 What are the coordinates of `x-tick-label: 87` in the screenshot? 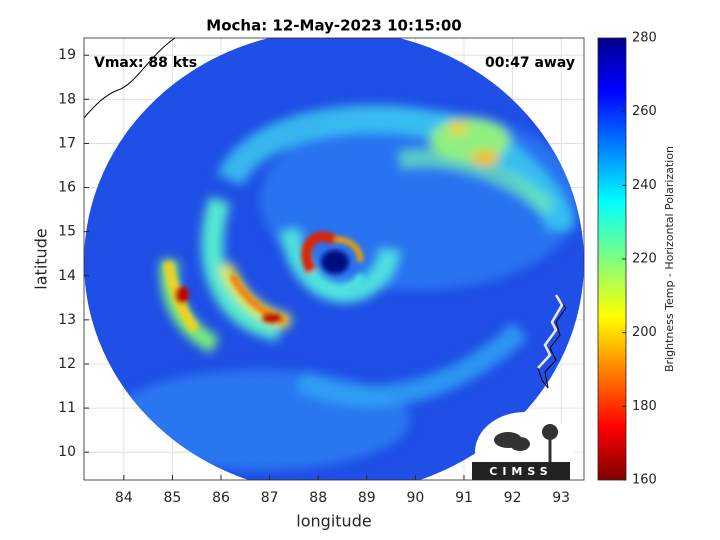 It's located at (270, 498).